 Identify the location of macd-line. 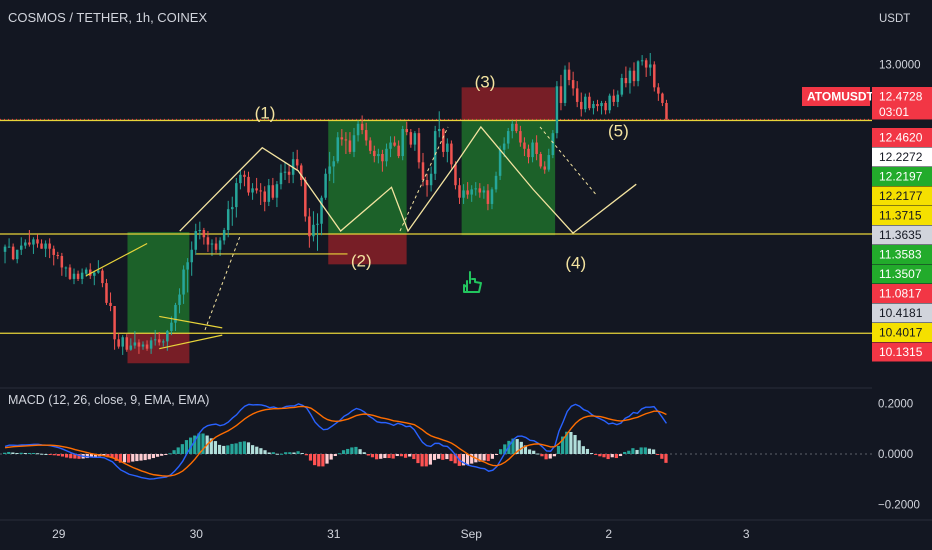
(336, 441).